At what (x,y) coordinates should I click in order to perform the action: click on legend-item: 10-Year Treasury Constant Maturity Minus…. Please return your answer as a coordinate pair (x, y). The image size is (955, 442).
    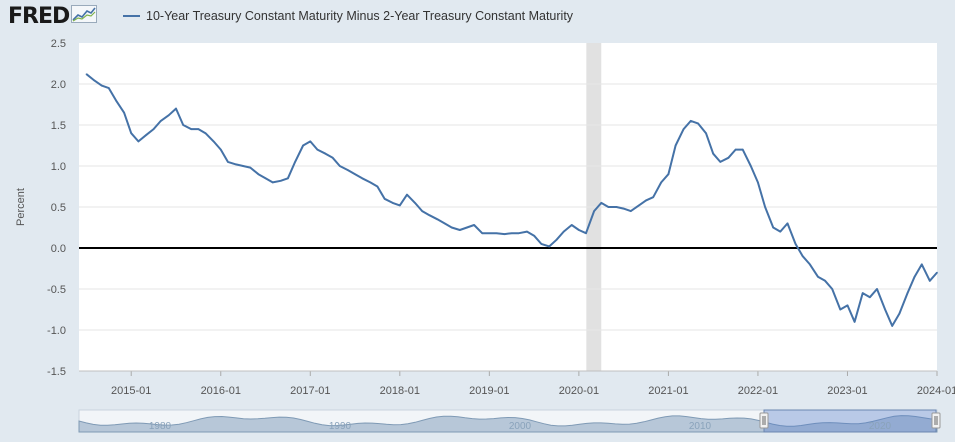
    Looking at the image, I should click on (348, 16).